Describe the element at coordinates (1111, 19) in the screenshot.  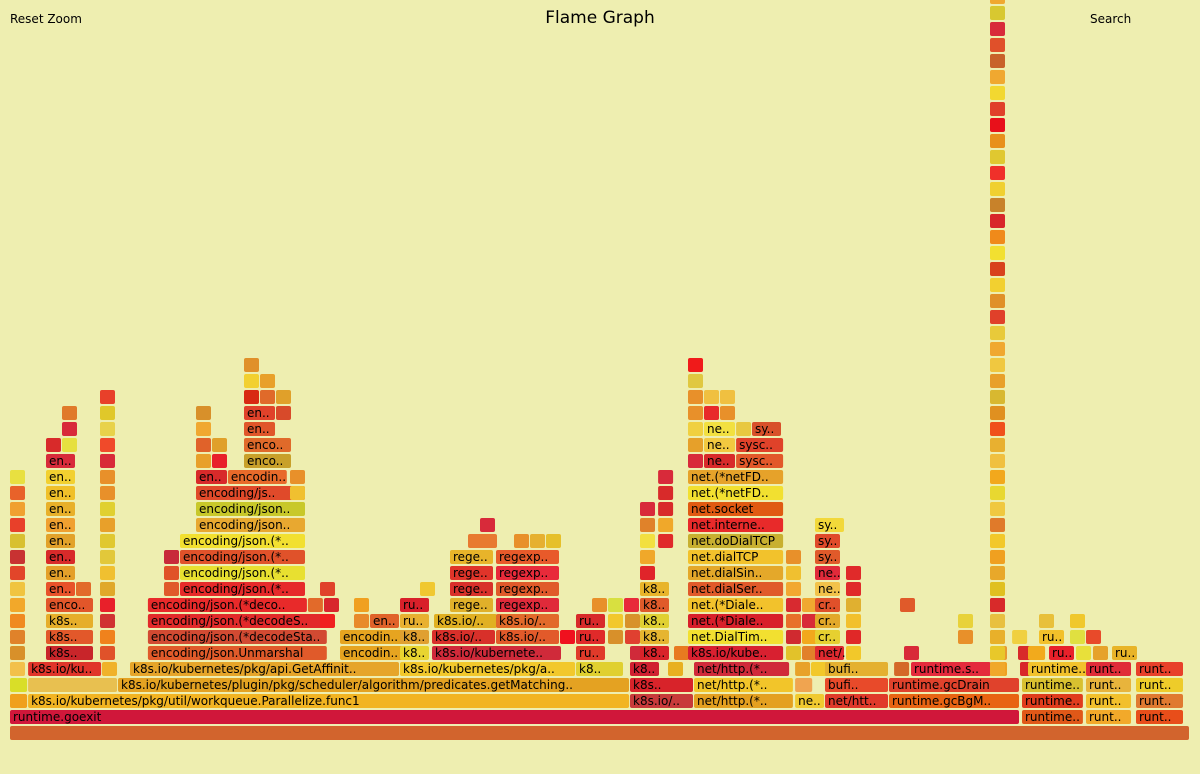
I see `search-button: Search` at that location.